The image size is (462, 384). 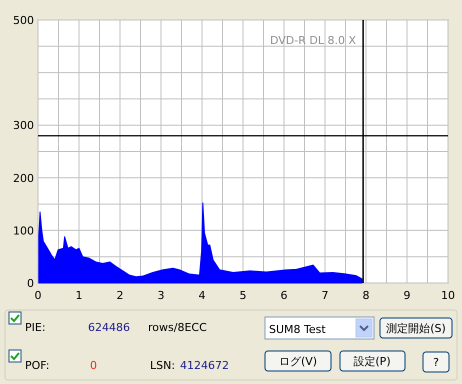 What do you see at coordinates (23, 20) in the screenshot?
I see `y-tick-label: 500` at bounding box center [23, 20].